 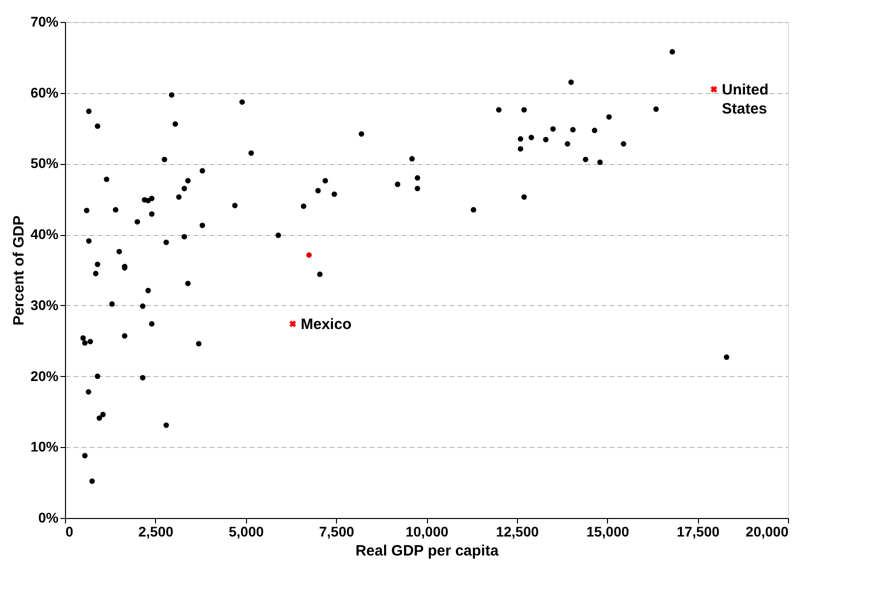 I want to click on x-tick-label: 7,500, so click(x=336, y=532).